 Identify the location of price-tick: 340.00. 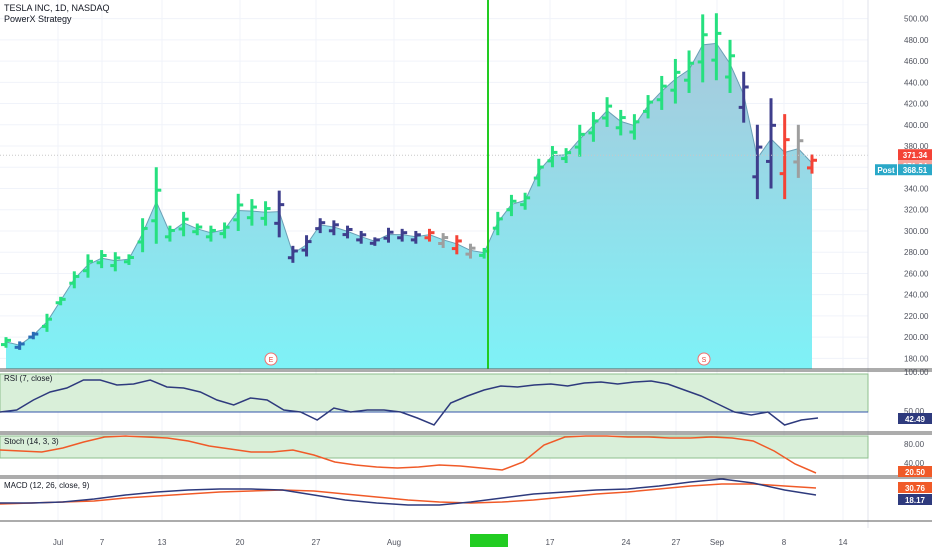
(916, 189).